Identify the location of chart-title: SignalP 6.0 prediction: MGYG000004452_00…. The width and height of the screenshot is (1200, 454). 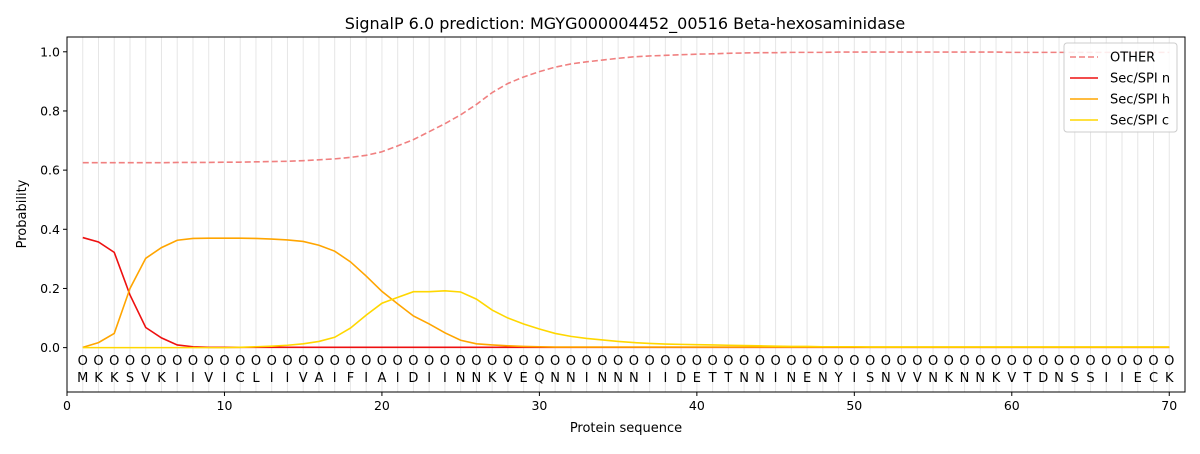
(625, 24).